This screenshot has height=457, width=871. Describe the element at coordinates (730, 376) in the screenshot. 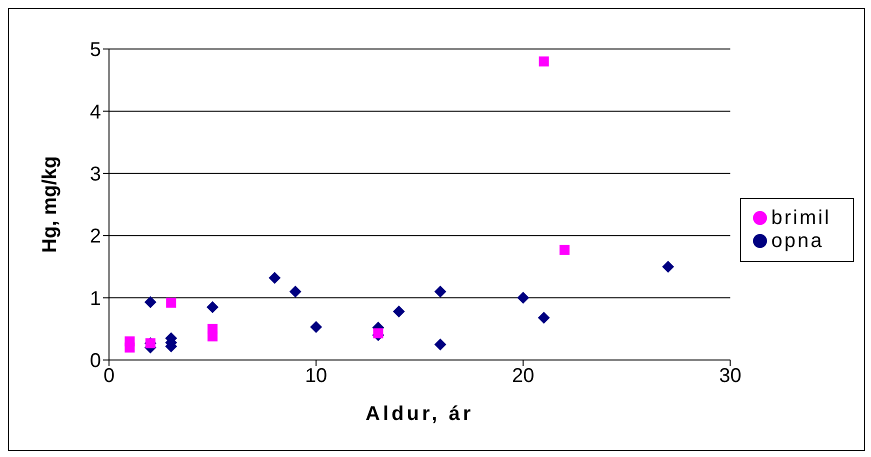

I see `x-tick-label: 30` at that location.